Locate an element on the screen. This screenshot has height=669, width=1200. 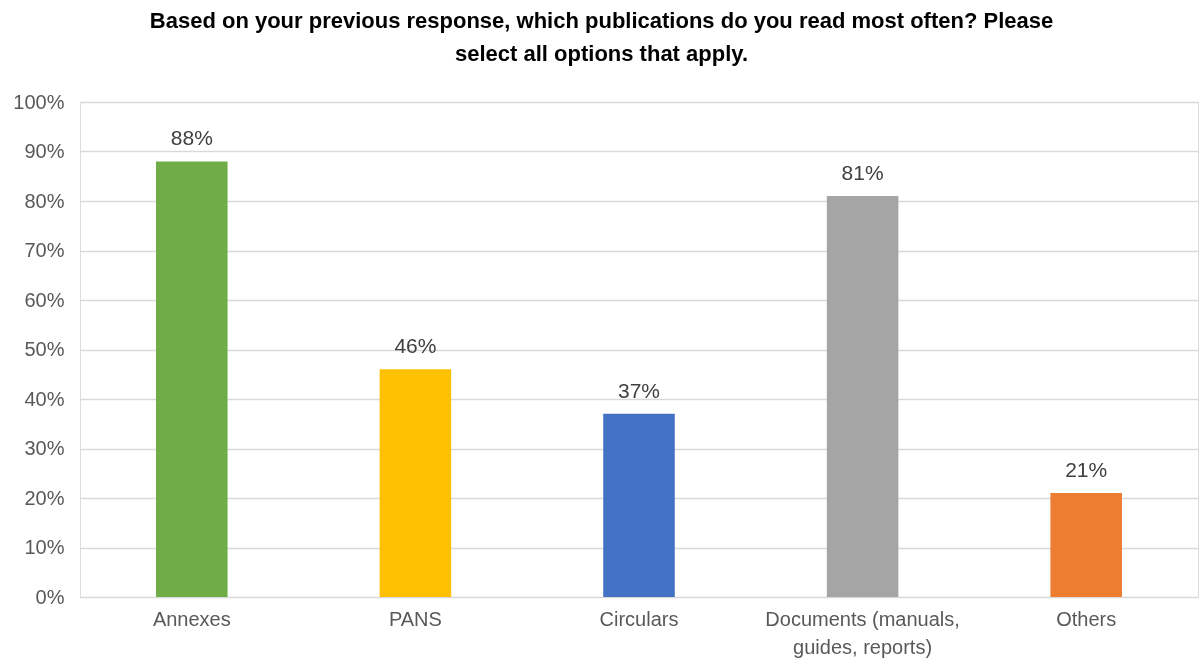
y-tick-label: 90% is located at coordinates (44, 151).